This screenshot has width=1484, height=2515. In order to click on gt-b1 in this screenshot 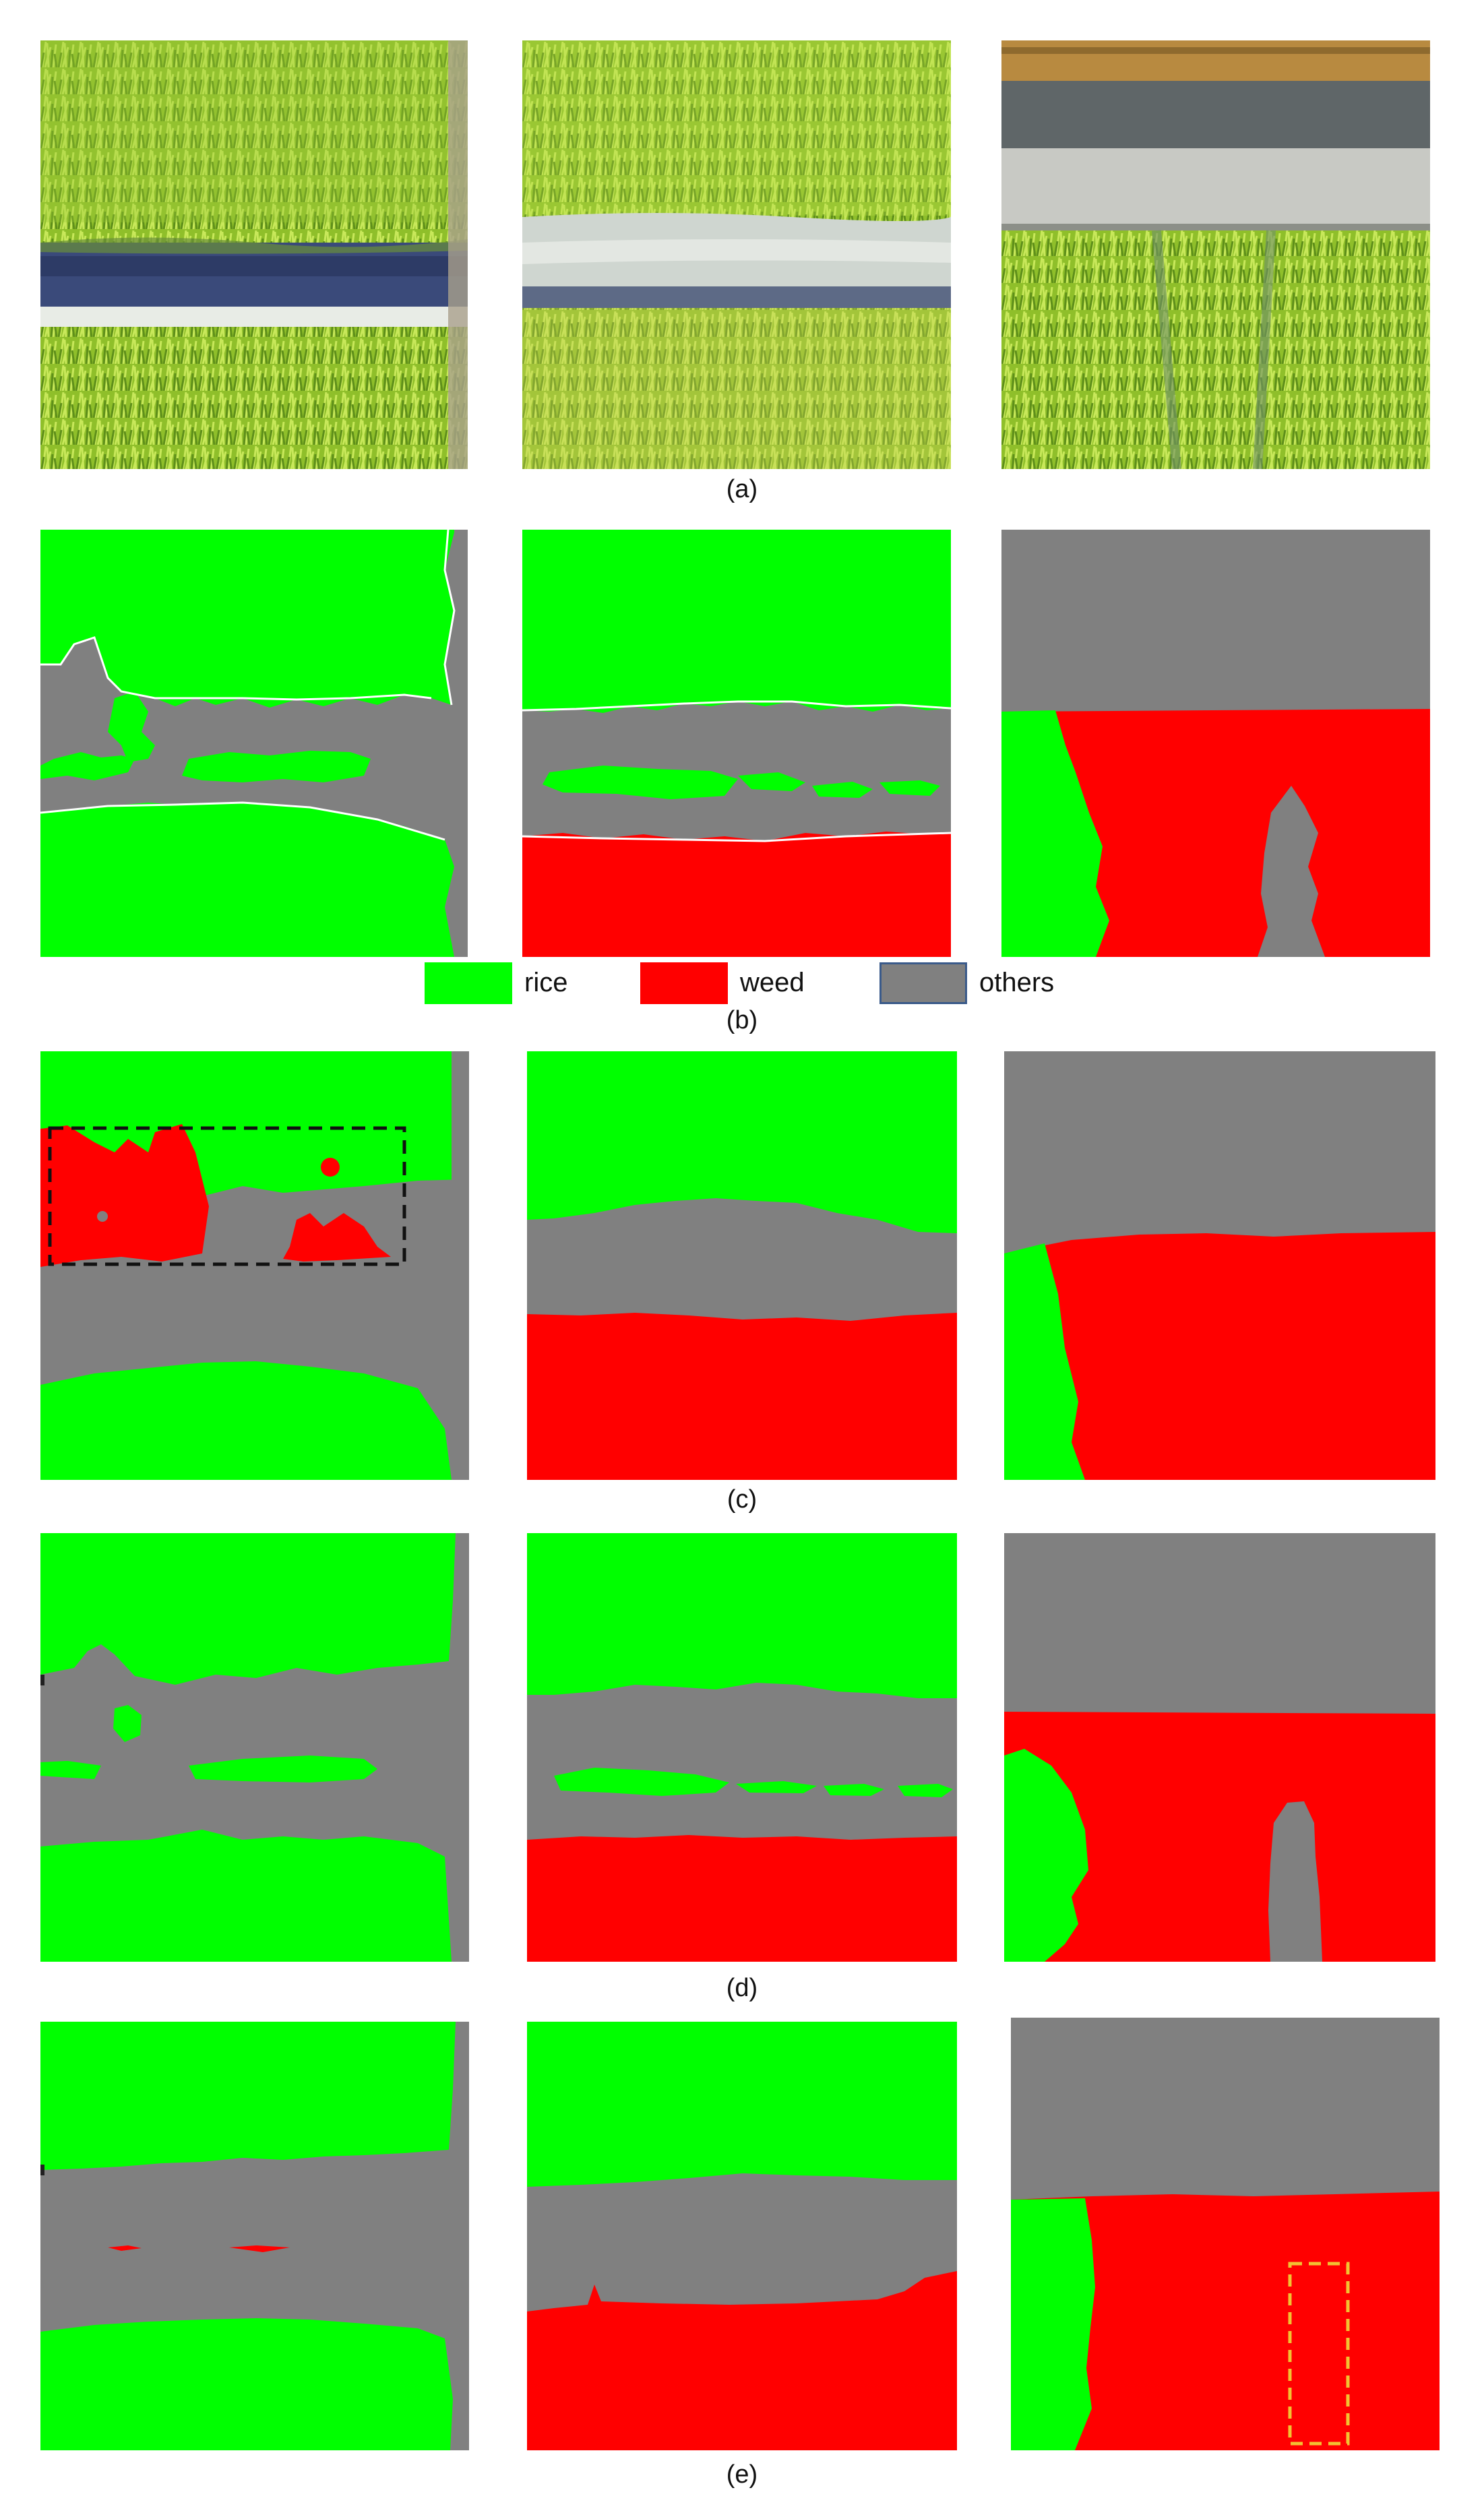, I will do `click(254, 743)`.